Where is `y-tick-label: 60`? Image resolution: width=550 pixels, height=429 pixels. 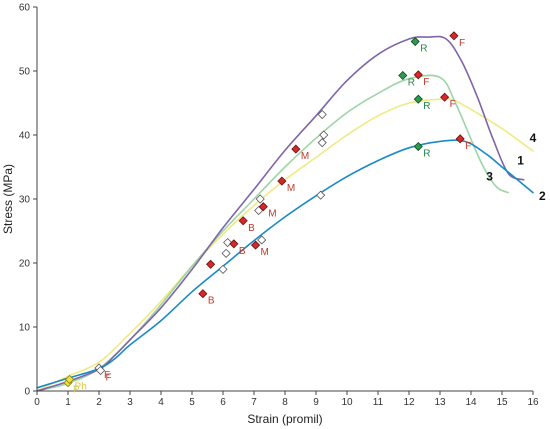
y-tick-label: 60 is located at coordinates (25, 8).